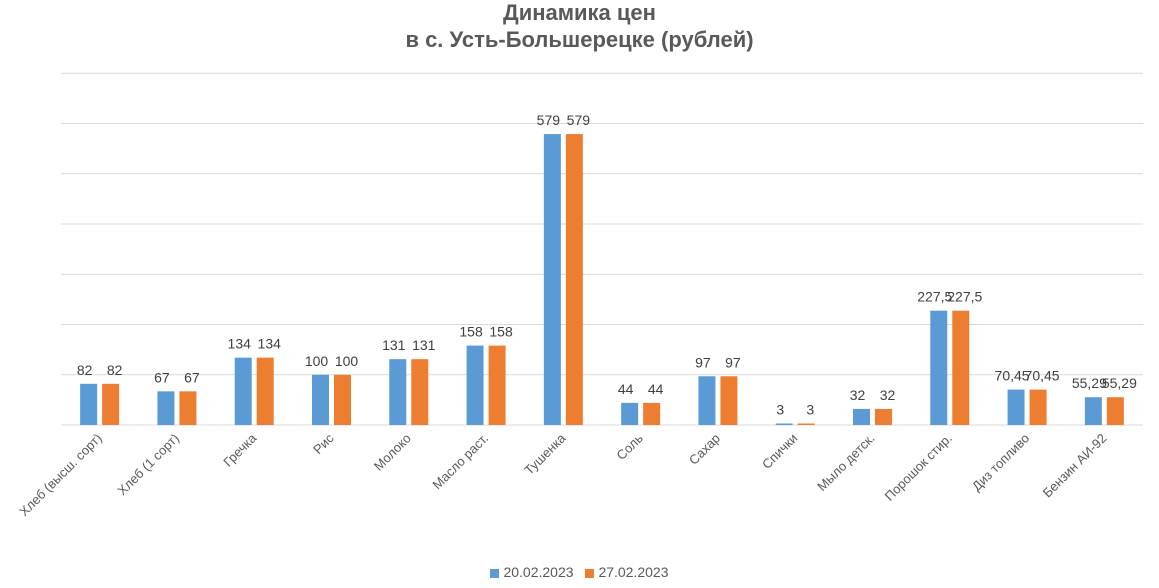 The width and height of the screenshot is (1159, 588). Describe the element at coordinates (192, 377) in the screenshot. I see `data-label-series-2: 67` at that location.